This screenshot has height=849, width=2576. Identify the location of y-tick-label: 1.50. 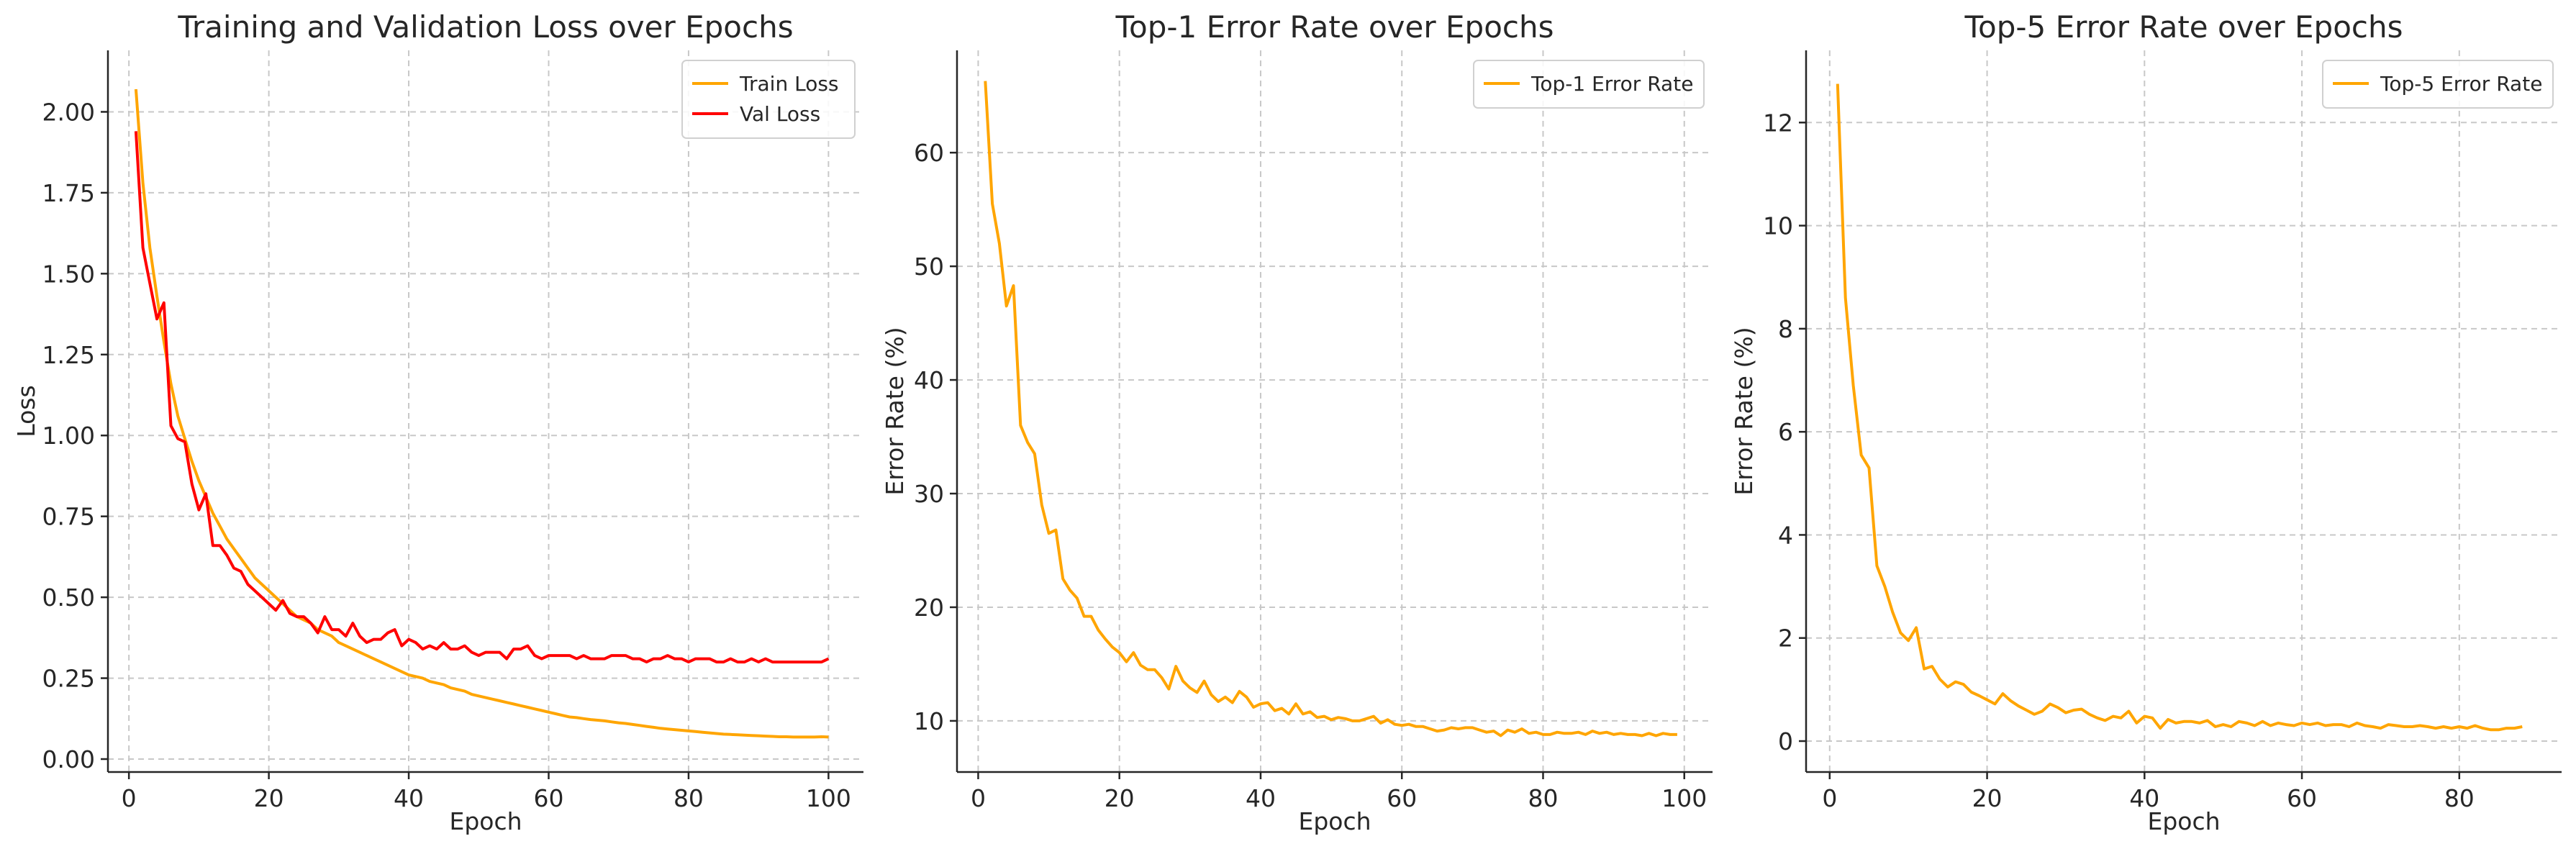
(68, 274).